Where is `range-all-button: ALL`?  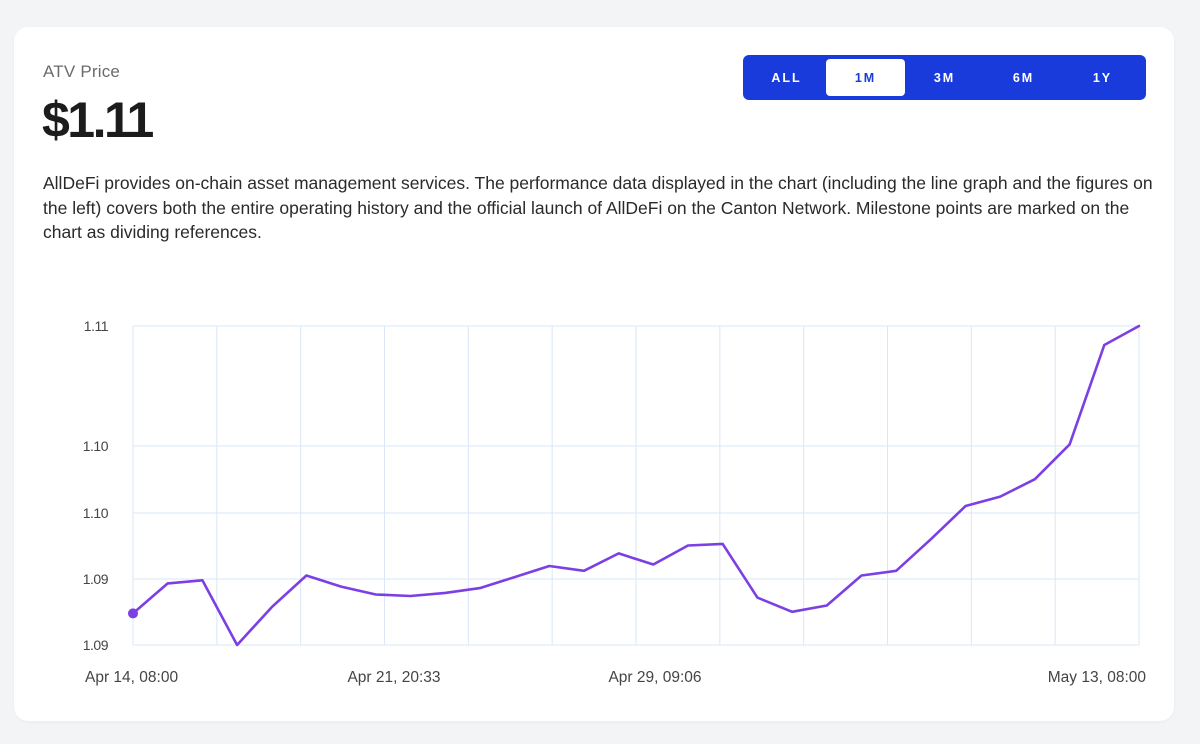
range-all-button: ALL is located at coordinates (786, 77).